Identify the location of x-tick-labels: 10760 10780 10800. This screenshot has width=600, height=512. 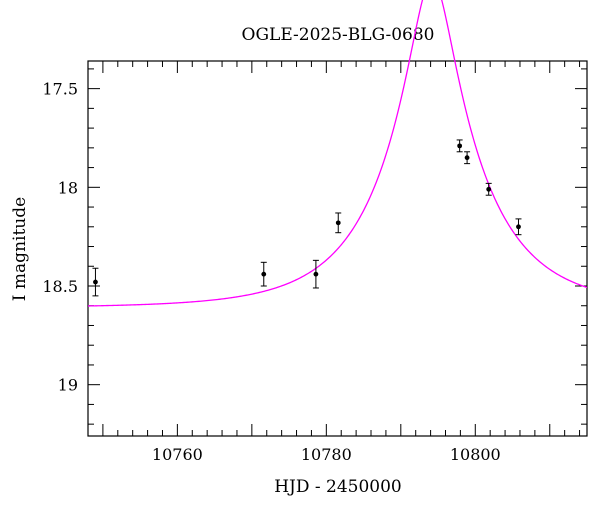
(326, 454).